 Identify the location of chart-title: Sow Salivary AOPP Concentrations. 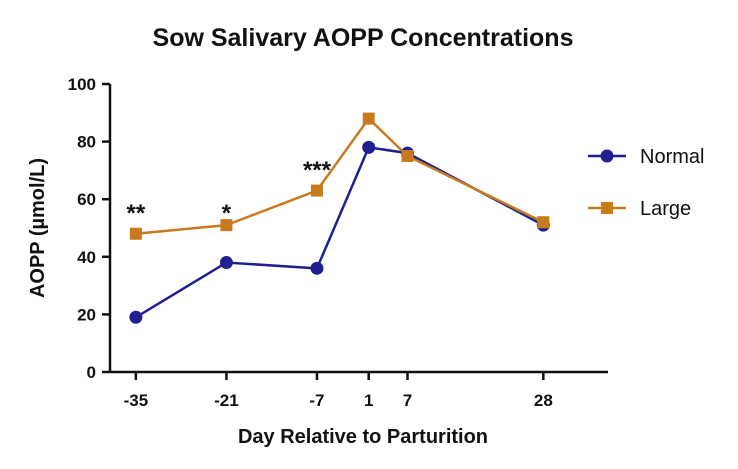
(363, 38).